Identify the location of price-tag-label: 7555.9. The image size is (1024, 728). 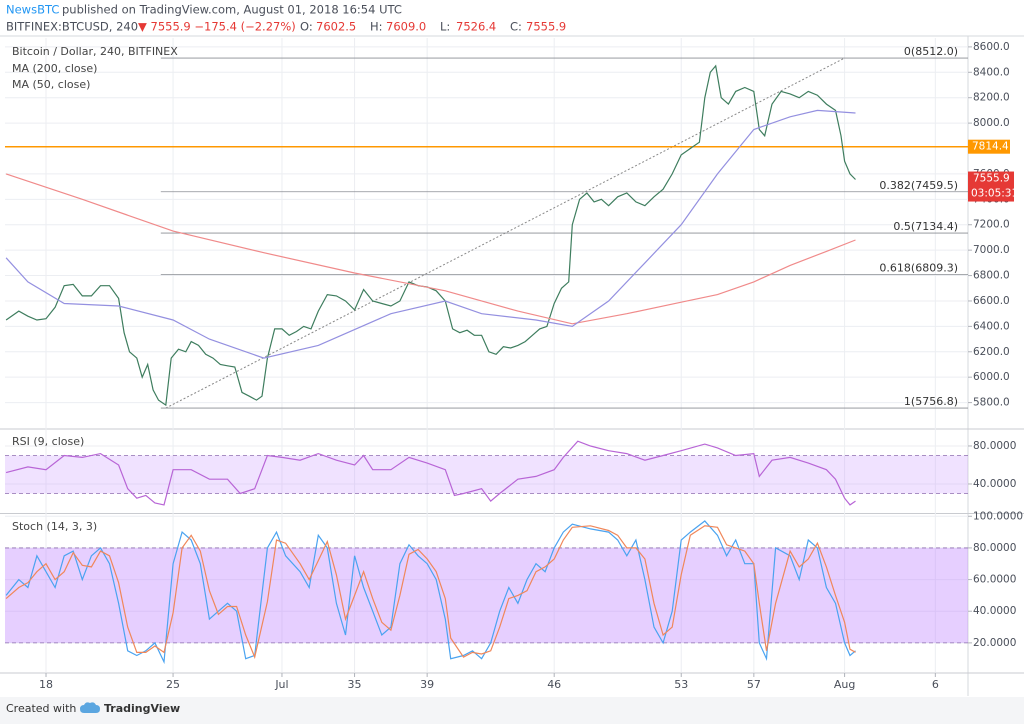
(991, 179).